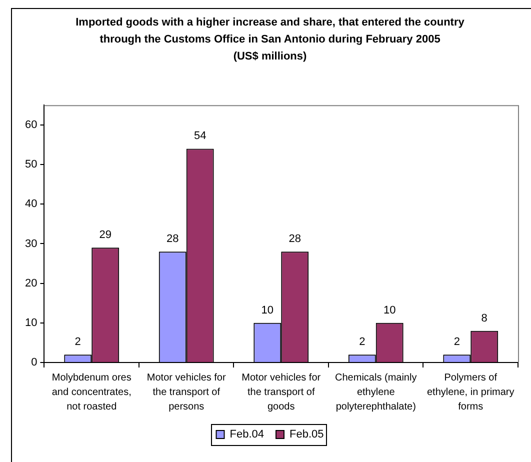 The height and width of the screenshot is (462, 531). What do you see at coordinates (270, 56) in the screenshot?
I see `chart-subtitle: (US$ millions)` at bounding box center [270, 56].